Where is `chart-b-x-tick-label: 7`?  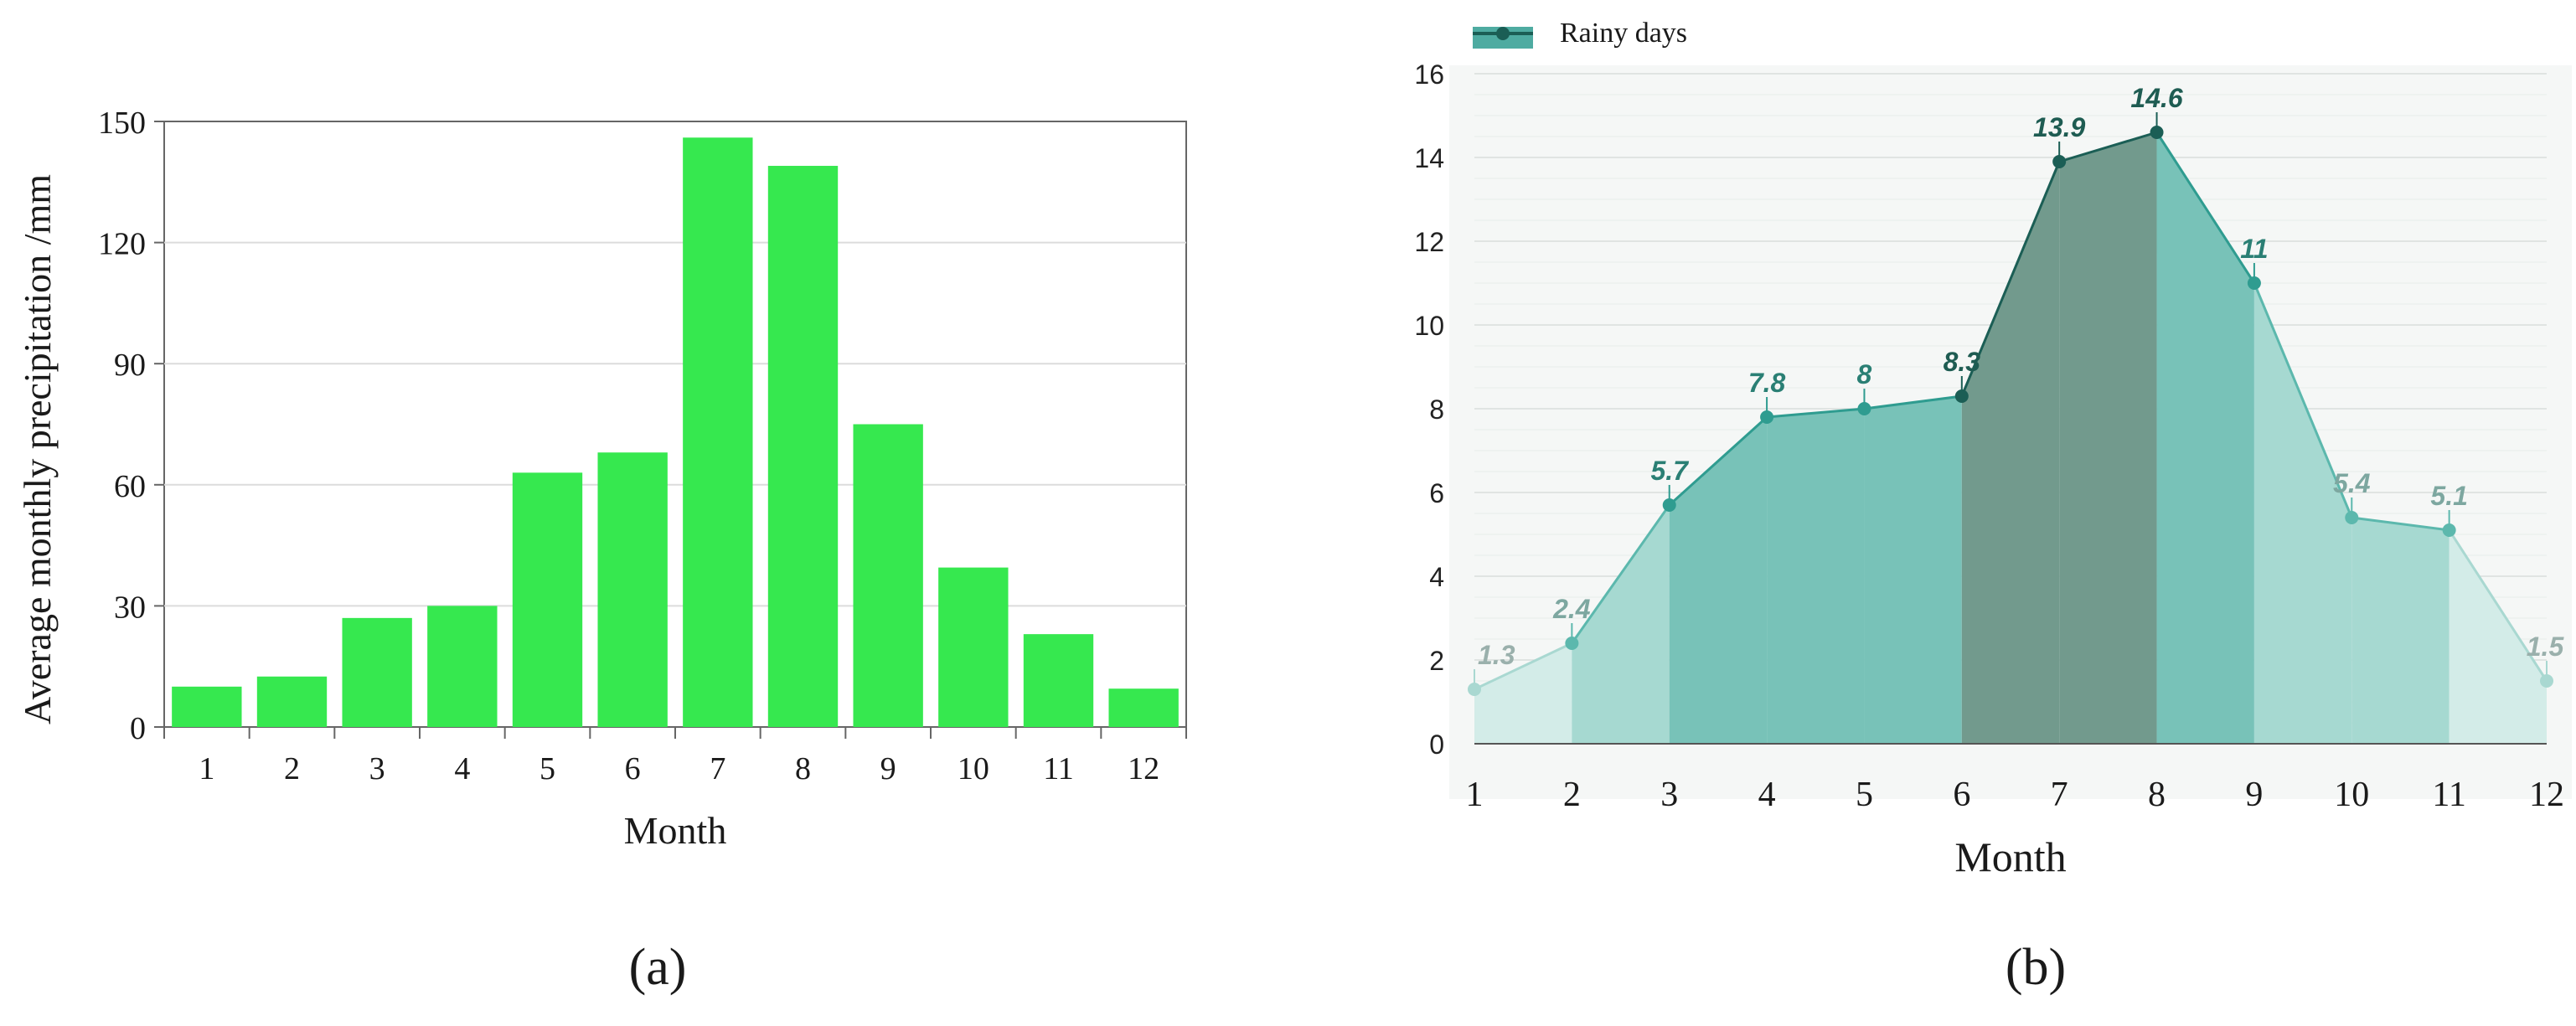
chart-b-x-tick-label: 7 is located at coordinates (2059, 795).